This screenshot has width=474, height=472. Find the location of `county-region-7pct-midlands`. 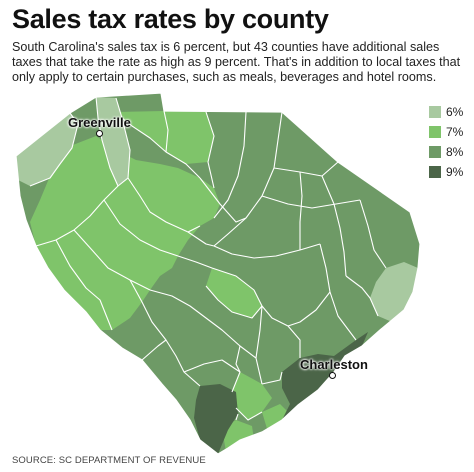

county-region-7pct-midlands is located at coordinates (234, 293).